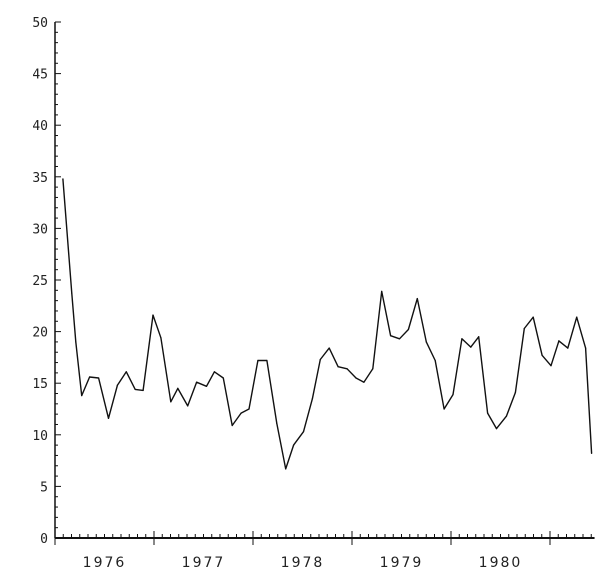 The image size is (600, 585). Describe the element at coordinates (44, 487) in the screenshot. I see `y-tick-label: 5` at that location.